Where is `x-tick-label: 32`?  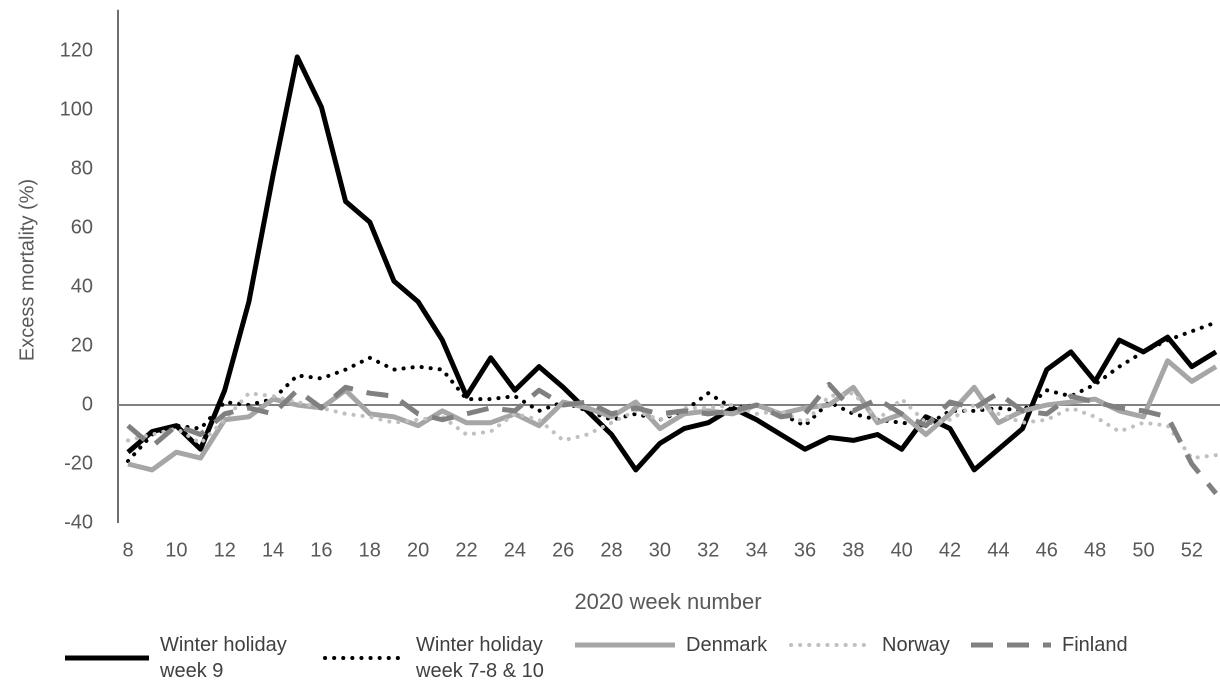
x-tick-label: 32 is located at coordinates (708, 550).